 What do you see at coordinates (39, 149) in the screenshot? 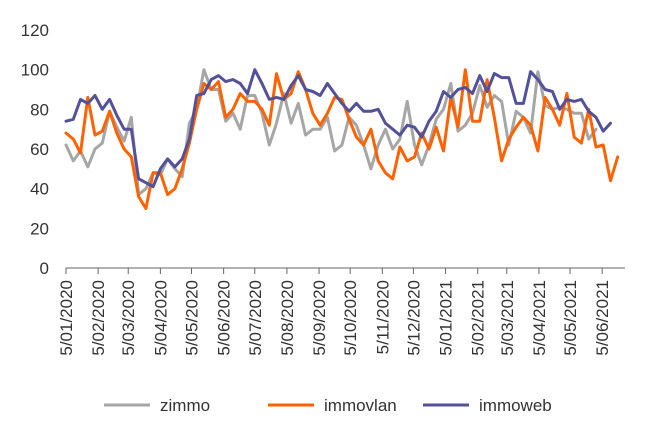
I see `y-tick-label: 60` at bounding box center [39, 149].